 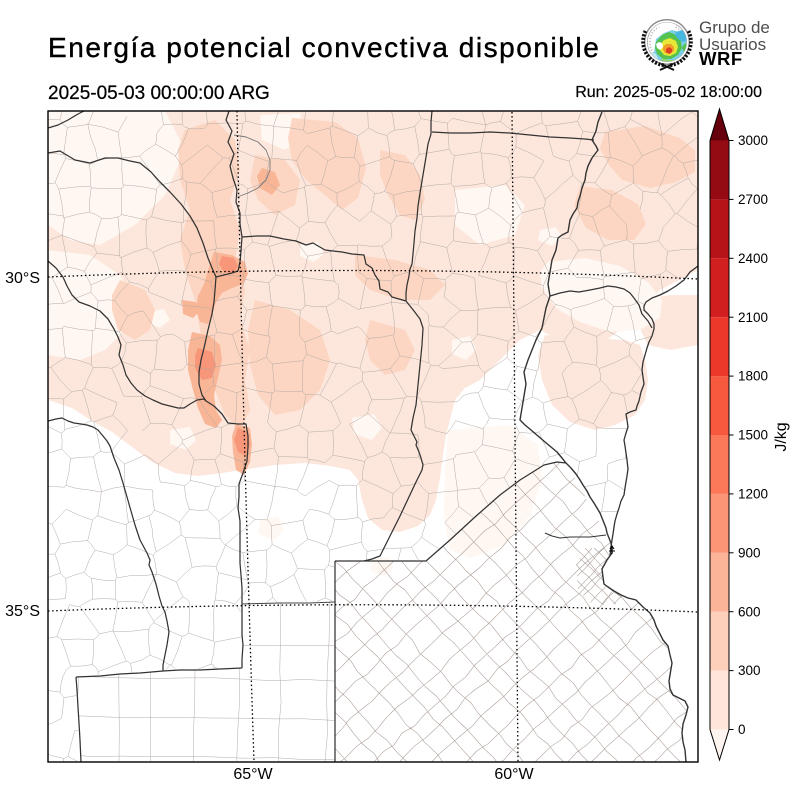 I want to click on svg-text:Energía potencial convectiva d: Energía potencial convectiva disponible, so click(x=324, y=47).